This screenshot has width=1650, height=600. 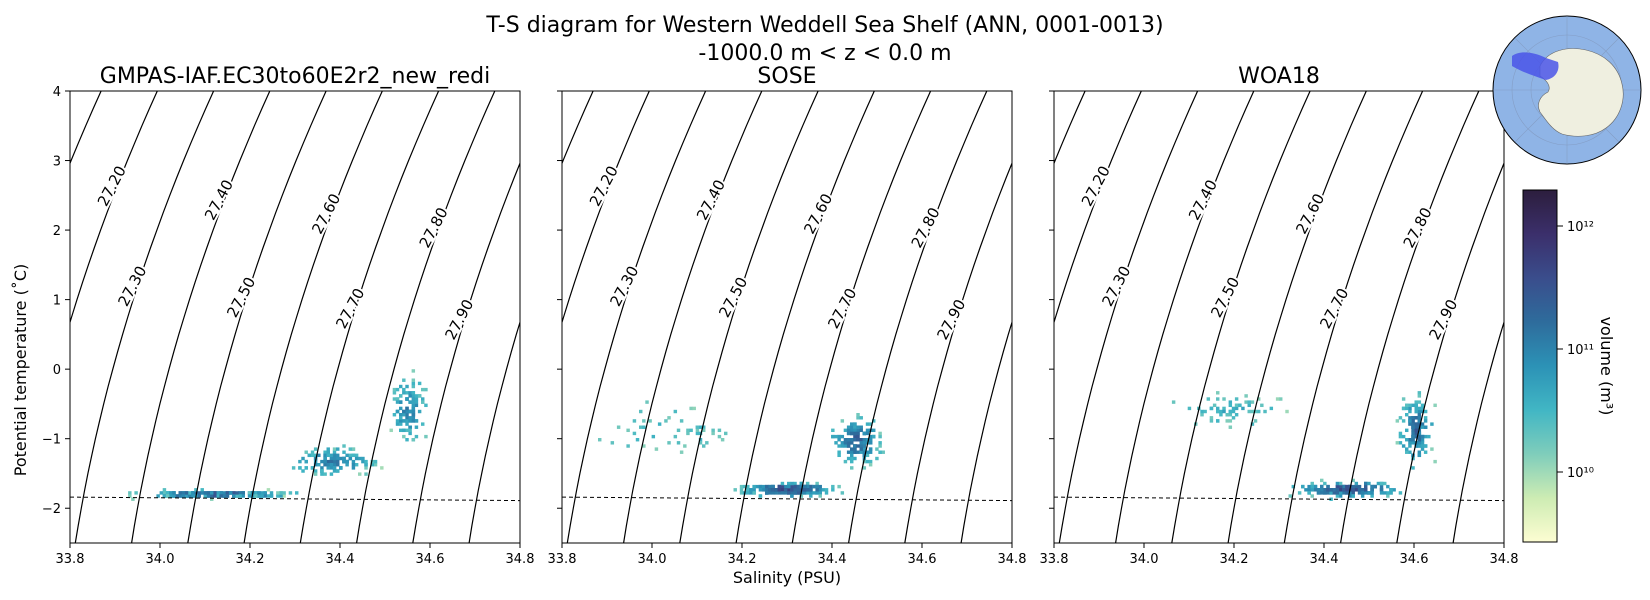 I want to click on antarctica-landmass, so click(x=1581, y=92).